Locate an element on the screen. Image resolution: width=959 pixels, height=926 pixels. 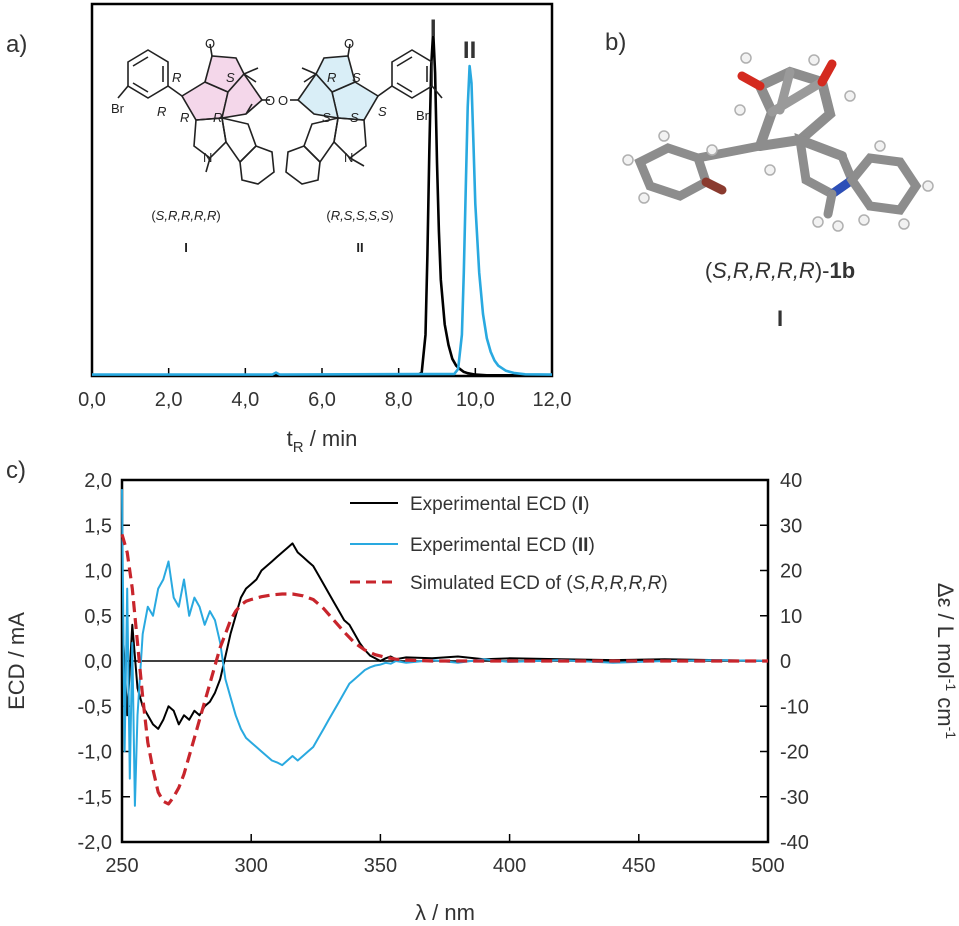
ecd-y2-tick-label: 20 is located at coordinates (791, 572).